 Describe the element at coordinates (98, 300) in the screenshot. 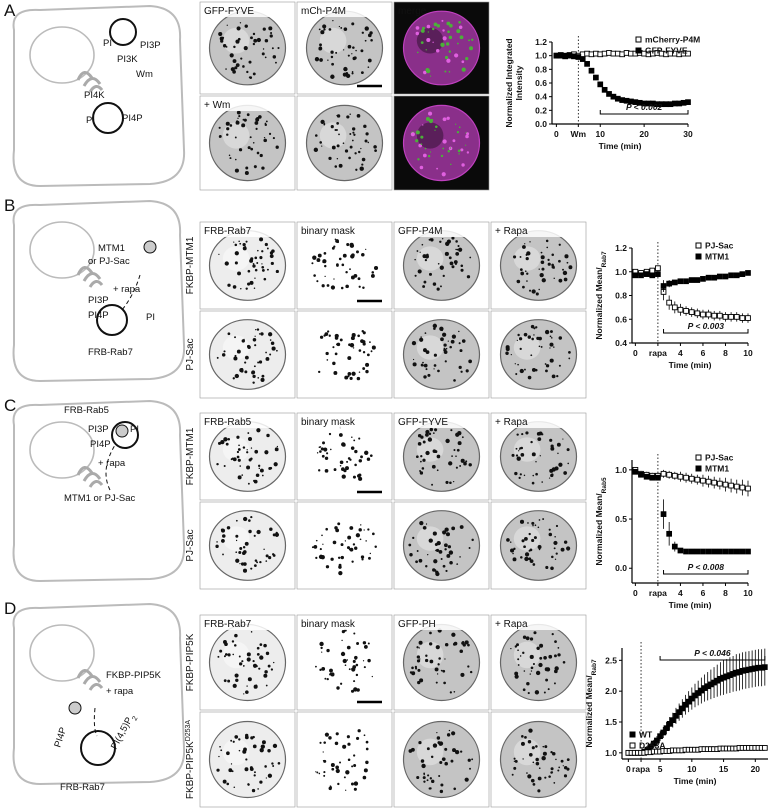

I see `schematic-label: PI3P` at that location.